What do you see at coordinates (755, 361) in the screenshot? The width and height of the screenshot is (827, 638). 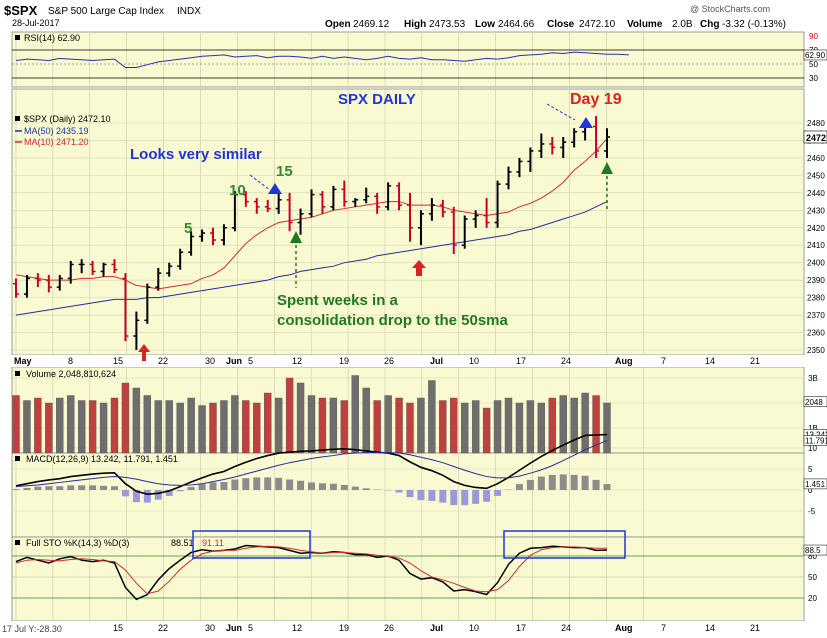 I see `price-date-label: 21` at bounding box center [755, 361].